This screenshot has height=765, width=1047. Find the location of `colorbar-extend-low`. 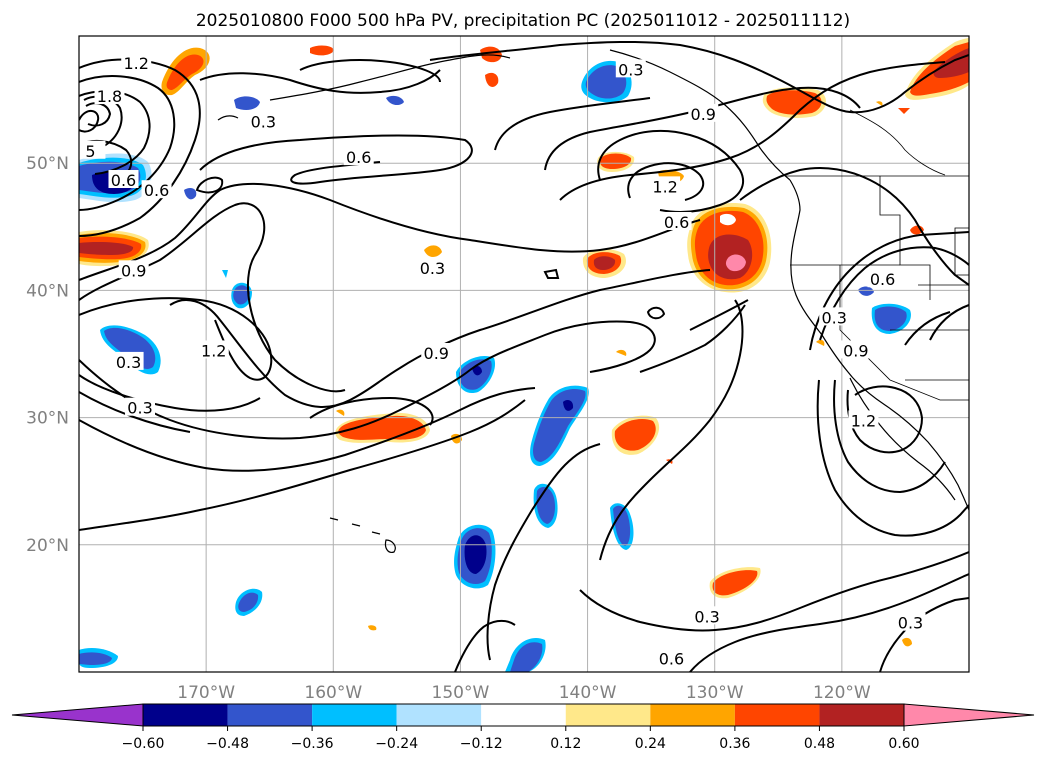

colorbar-extend-low is located at coordinates (77, 715).